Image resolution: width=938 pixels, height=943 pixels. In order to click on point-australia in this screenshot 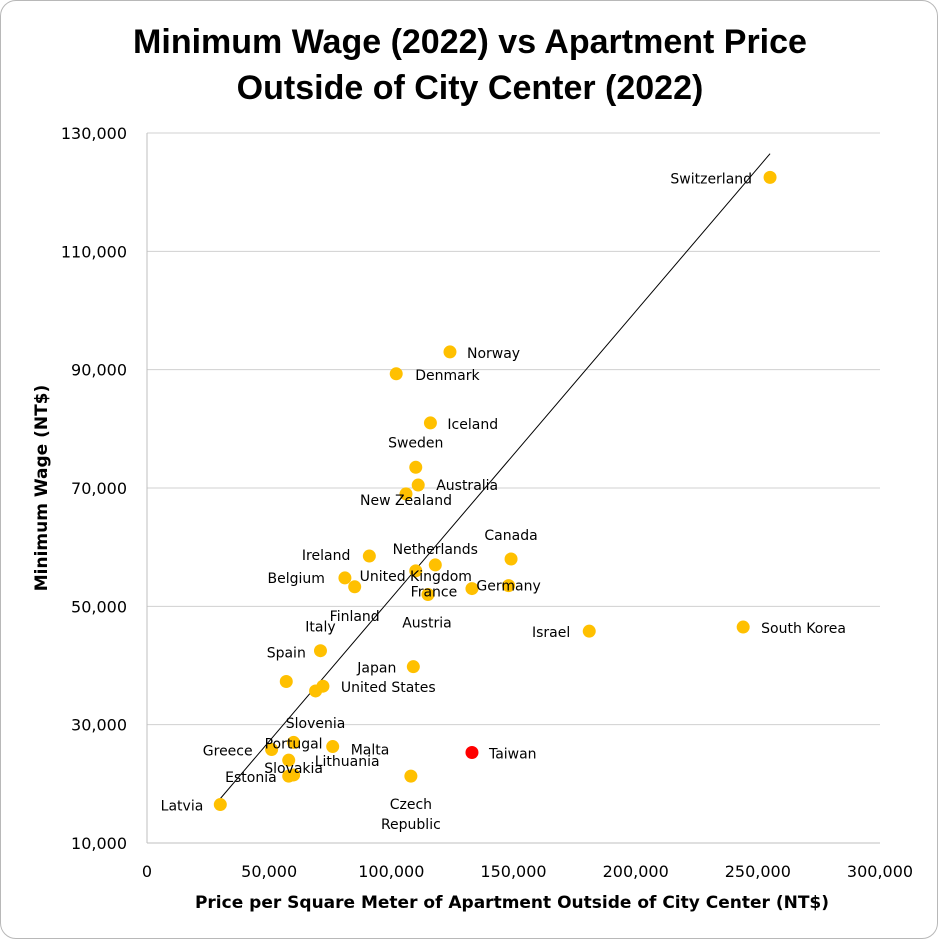, I will do `click(418, 485)`.